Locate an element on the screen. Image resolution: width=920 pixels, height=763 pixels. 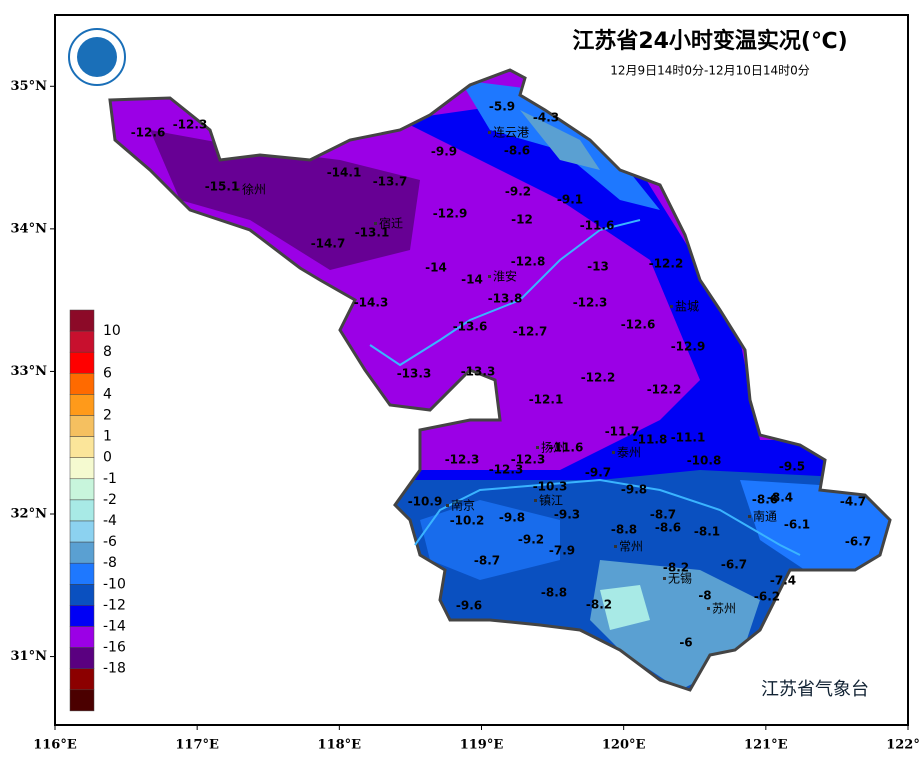
legend-label: -10 is located at coordinates (114, 584).